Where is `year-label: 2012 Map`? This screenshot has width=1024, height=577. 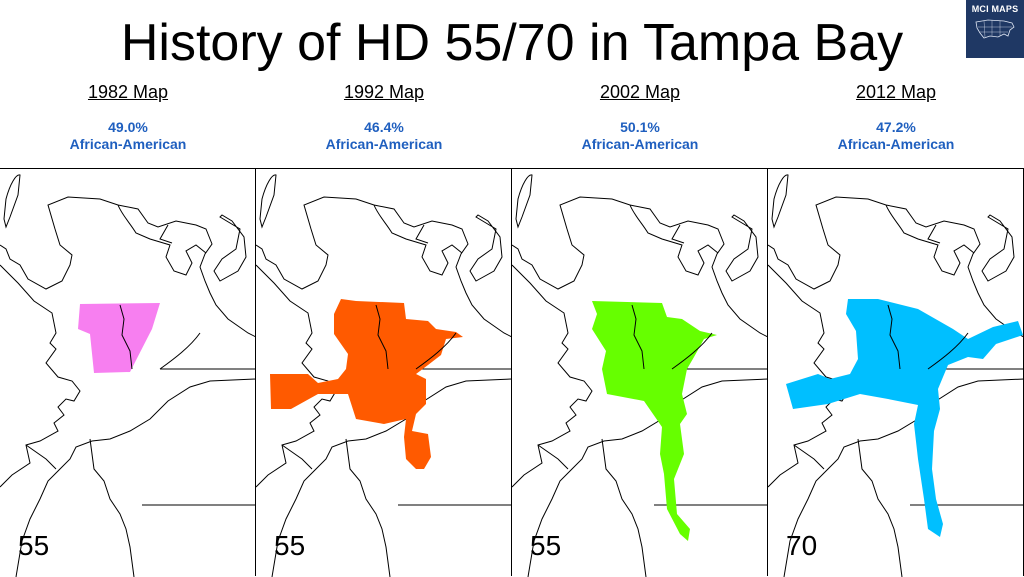
year-label: 2012 Map is located at coordinates (896, 92).